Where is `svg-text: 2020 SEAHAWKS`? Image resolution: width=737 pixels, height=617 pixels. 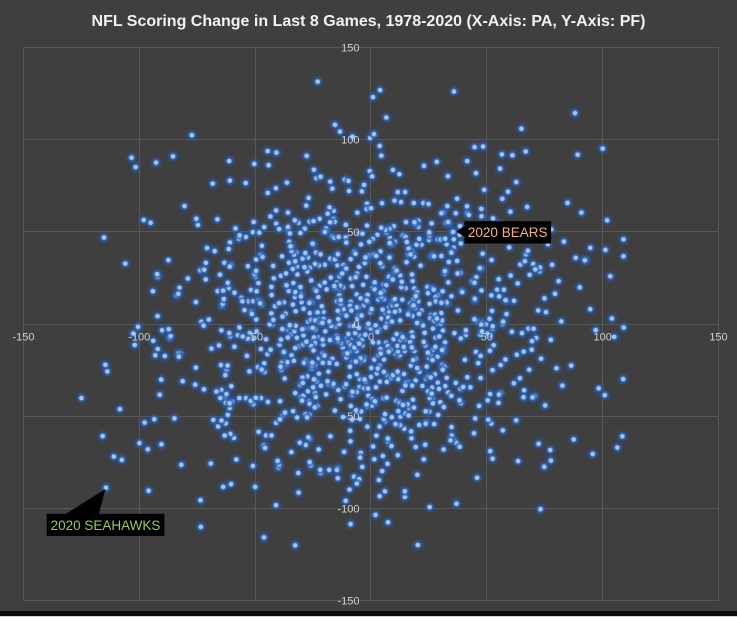
svg-text: 2020 SEAHAWKS is located at coordinates (106, 525).